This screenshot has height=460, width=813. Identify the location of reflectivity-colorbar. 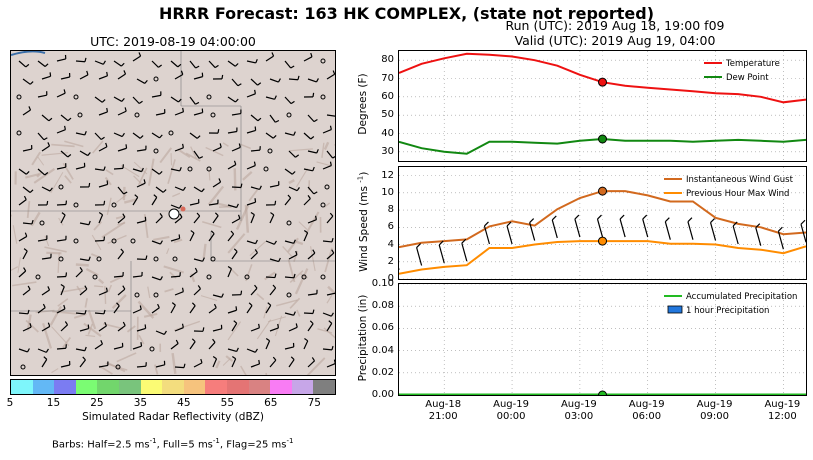
(173, 387).